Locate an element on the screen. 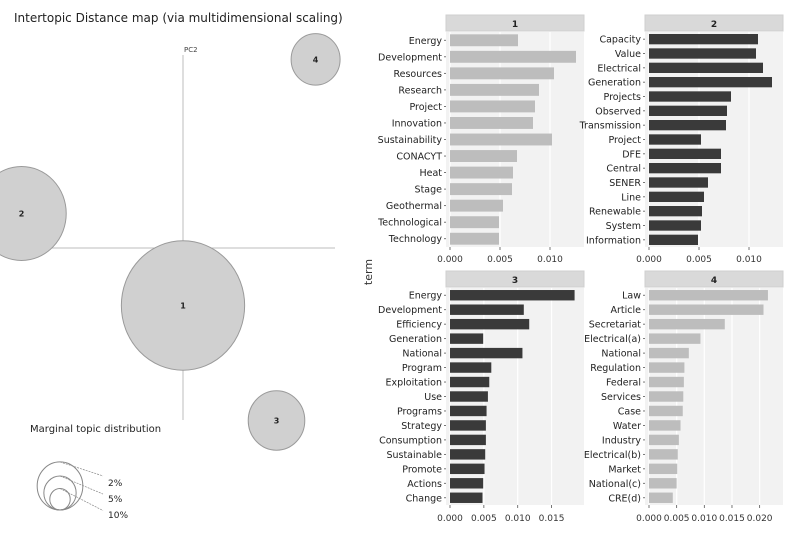  term-label: National is located at coordinates (621, 354).